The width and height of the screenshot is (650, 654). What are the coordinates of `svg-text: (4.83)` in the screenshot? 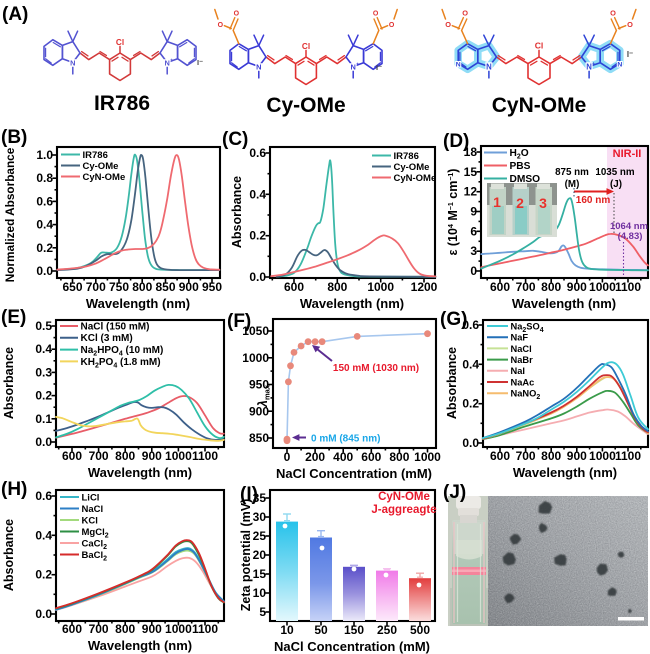 It's located at (630, 236).